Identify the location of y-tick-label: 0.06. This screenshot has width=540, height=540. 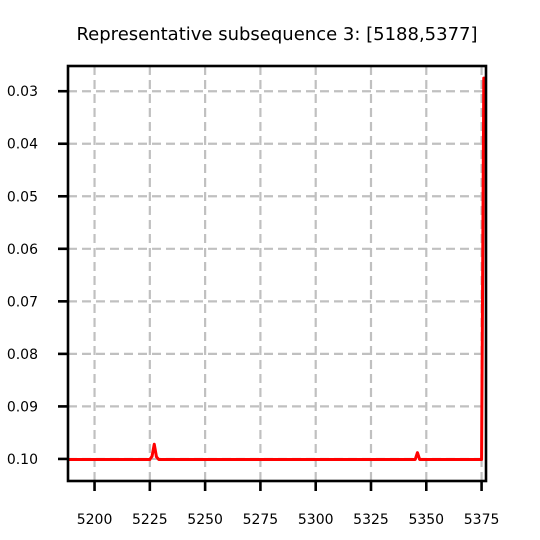
(22, 250).